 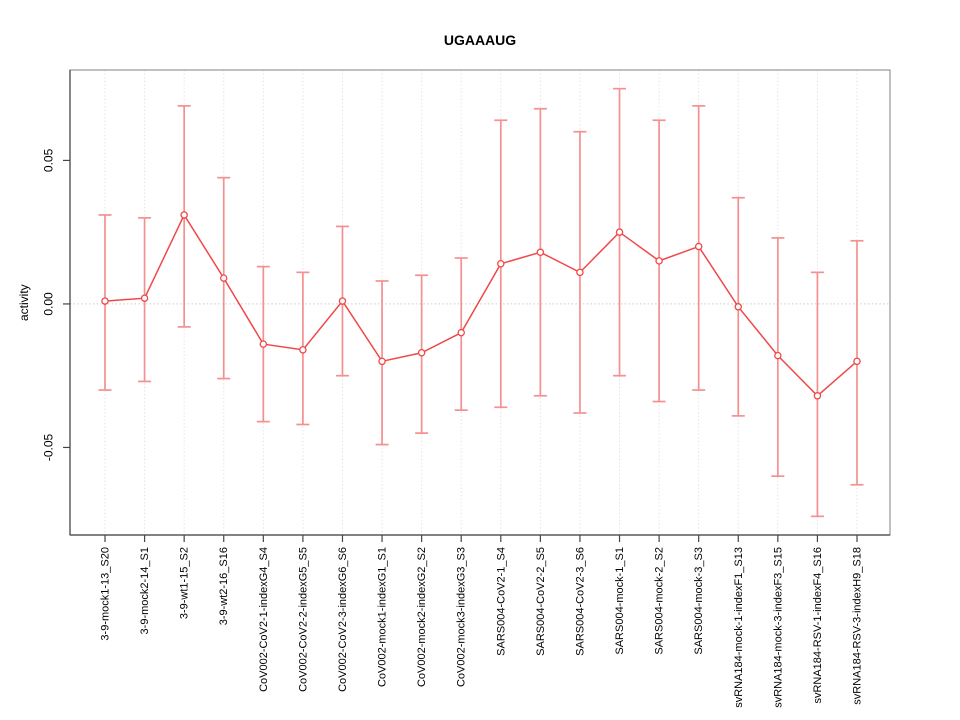 What do you see at coordinates (480, 40) in the screenshot?
I see `chart-title: UGAAAUG` at bounding box center [480, 40].